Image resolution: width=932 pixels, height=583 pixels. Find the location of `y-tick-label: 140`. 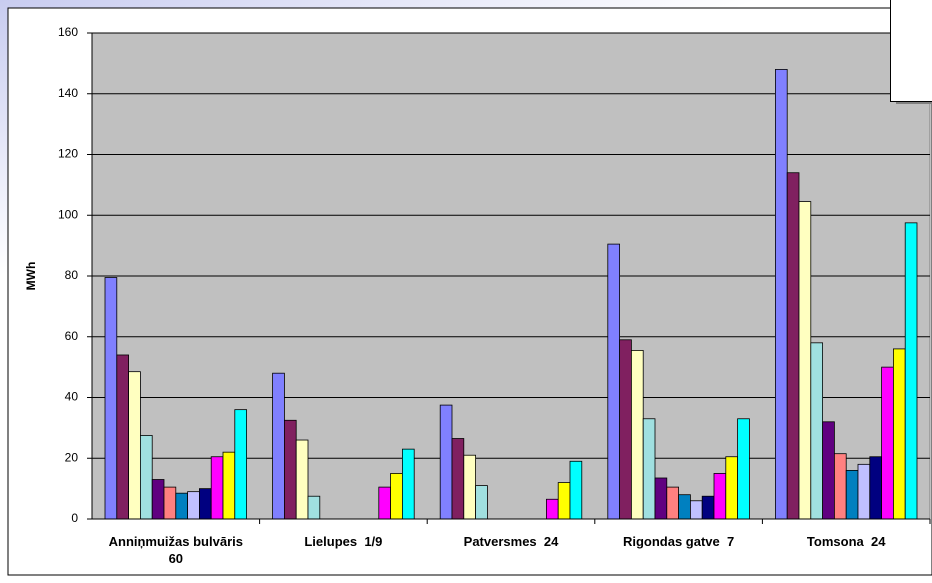

y-tick-label: 140 is located at coordinates (68, 93).